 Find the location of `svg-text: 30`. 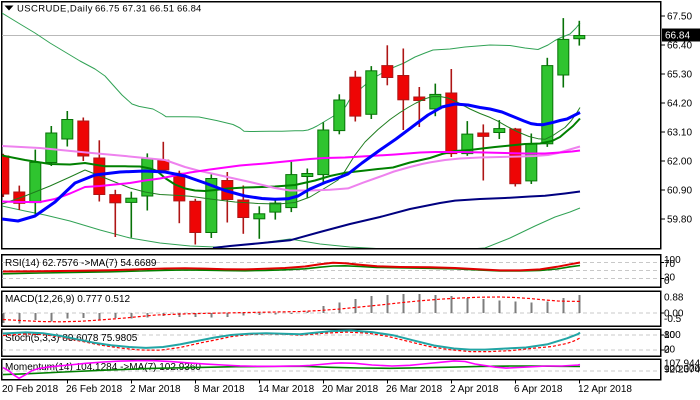

svg-text: 30 is located at coordinates (670, 277).